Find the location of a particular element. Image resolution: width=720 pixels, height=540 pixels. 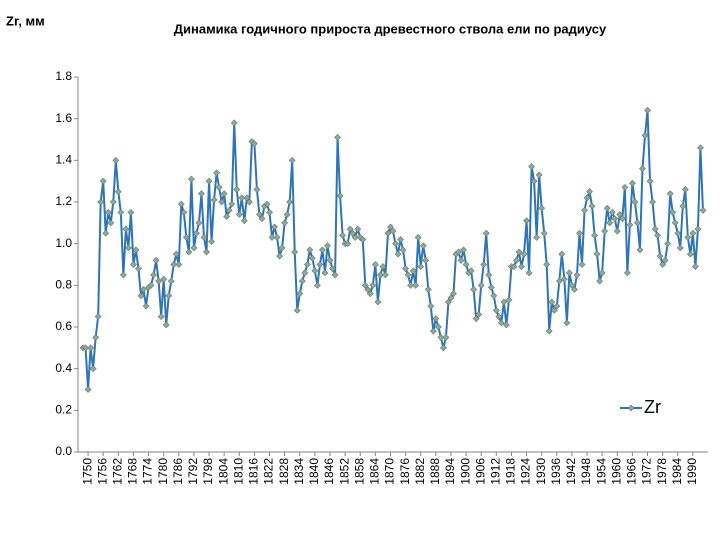

x-tick-label: 1852 is located at coordinates (344, 471).